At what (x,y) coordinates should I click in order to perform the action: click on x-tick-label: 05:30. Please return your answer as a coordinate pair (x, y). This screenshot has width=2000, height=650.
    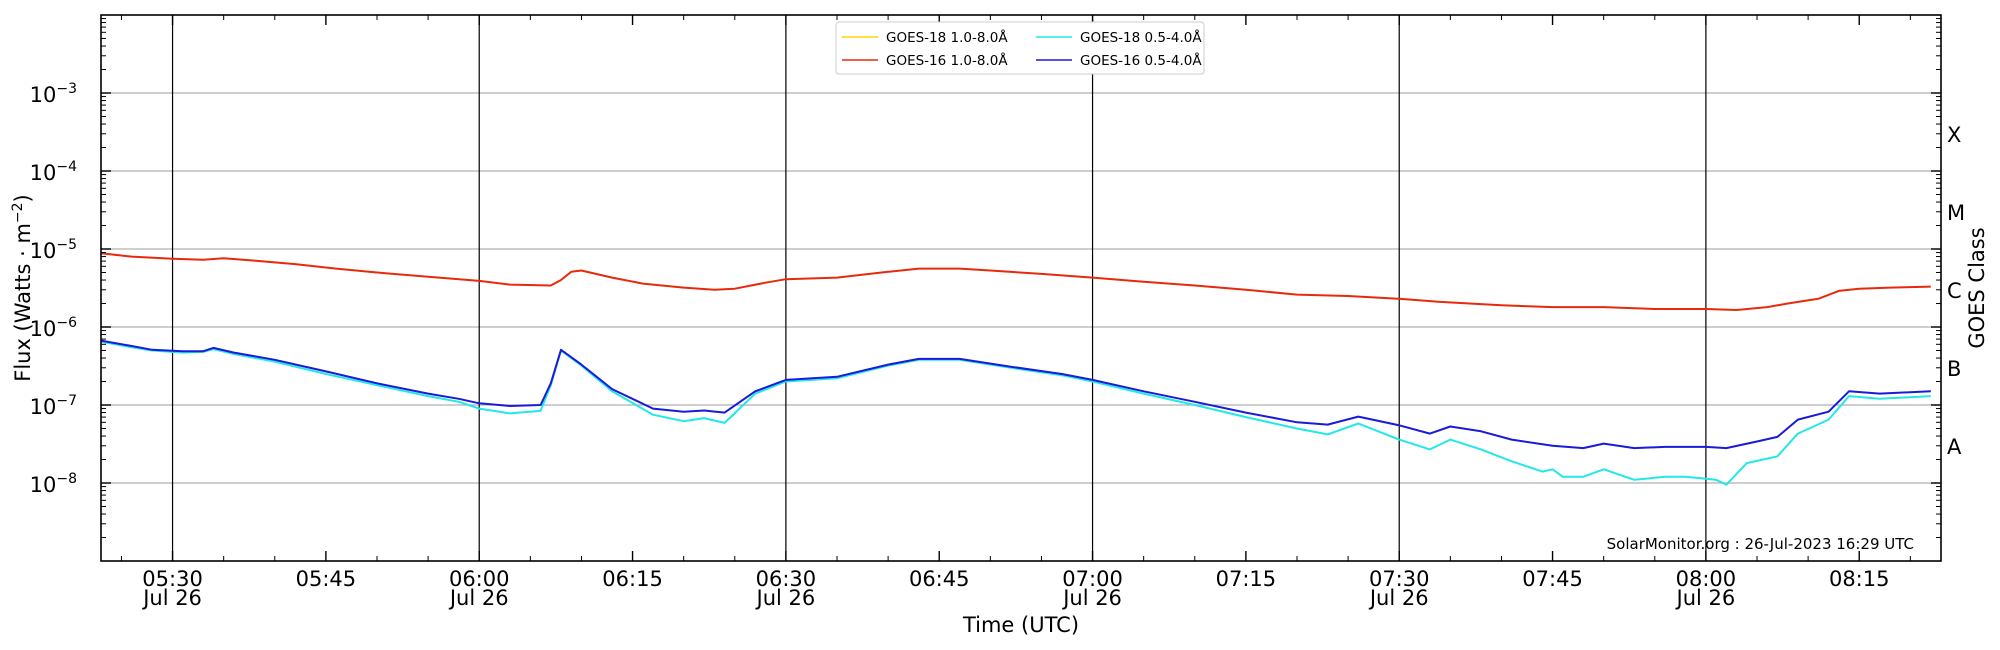
    Looking at the image, I should click on (172, 579).